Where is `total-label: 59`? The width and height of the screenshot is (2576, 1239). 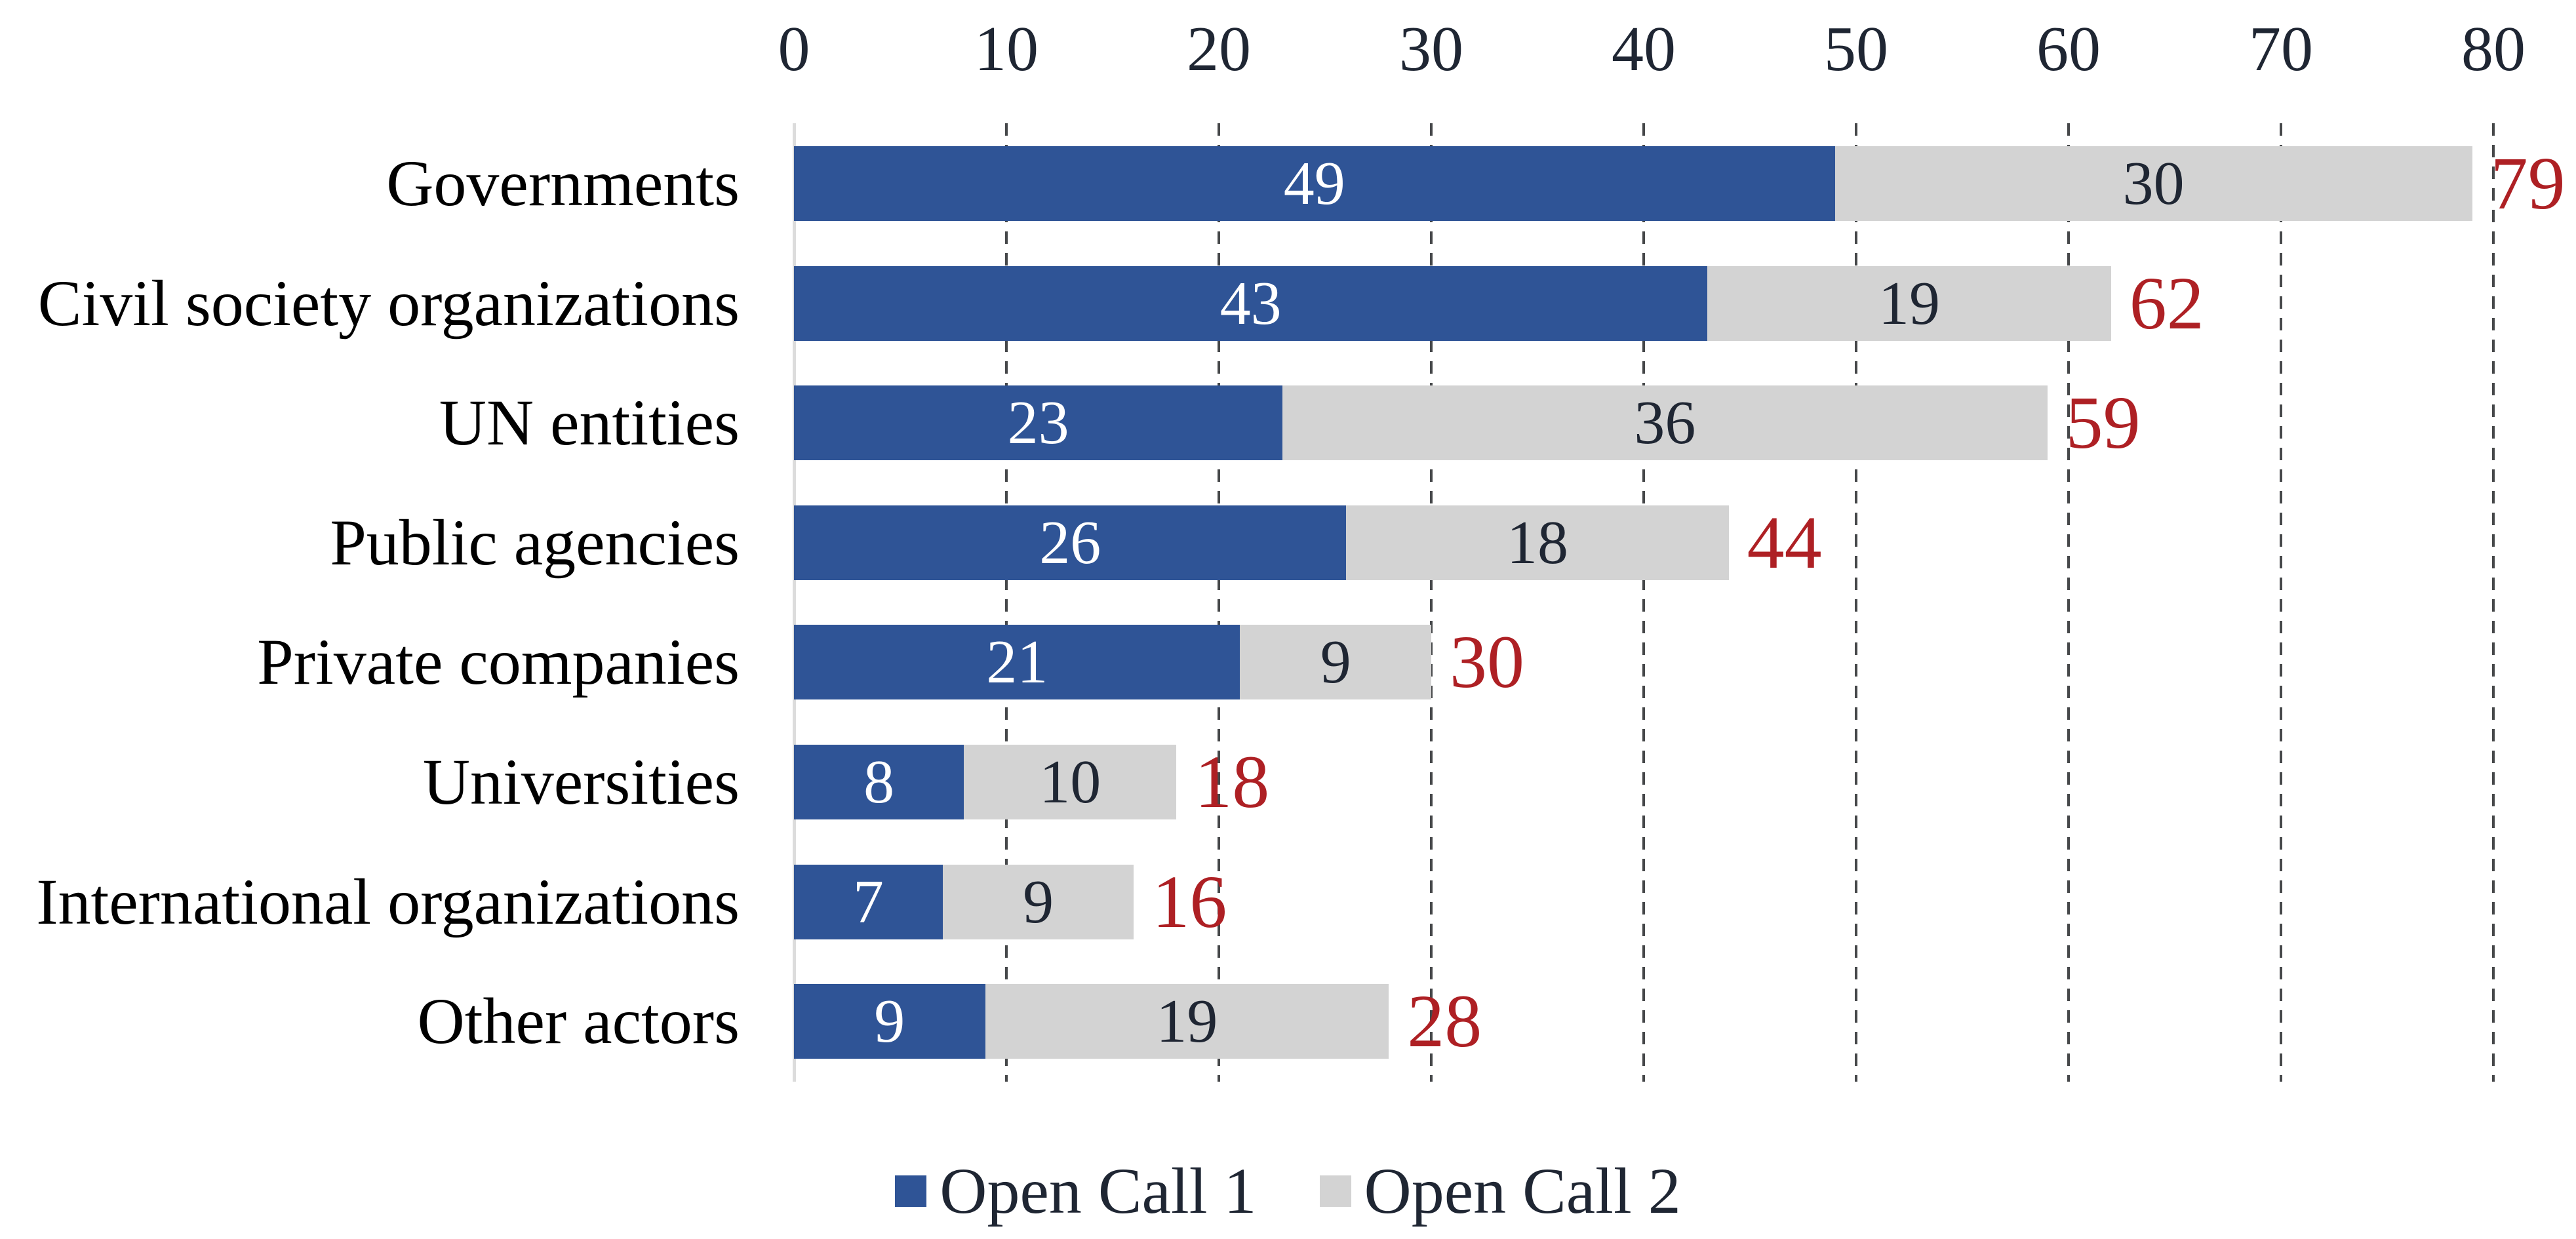
total-label: 59 is located at coordinates (2103, 422).